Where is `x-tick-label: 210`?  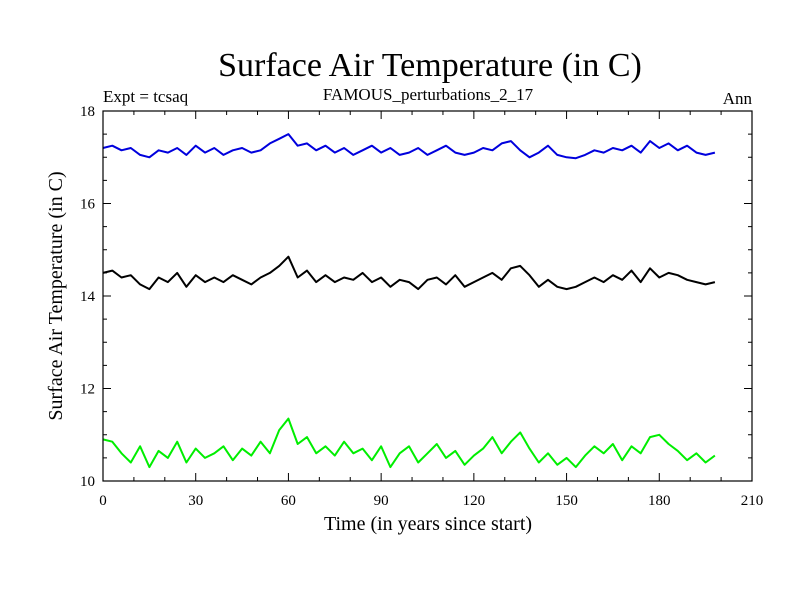
x-tick-label: 210 is located at coordinates (752, 501).